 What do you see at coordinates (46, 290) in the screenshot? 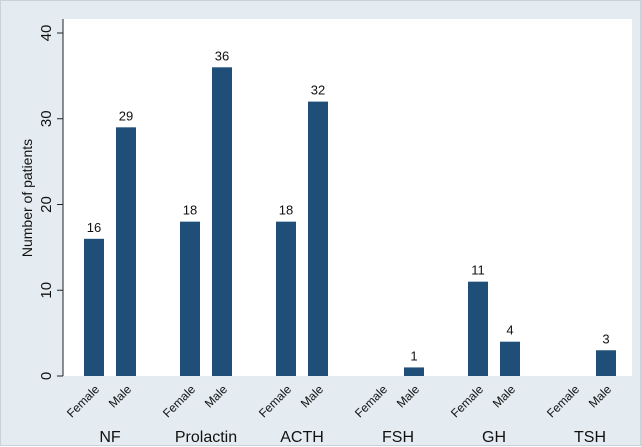
I see `y-tick-label: 10` at bounding box center [46, 290].